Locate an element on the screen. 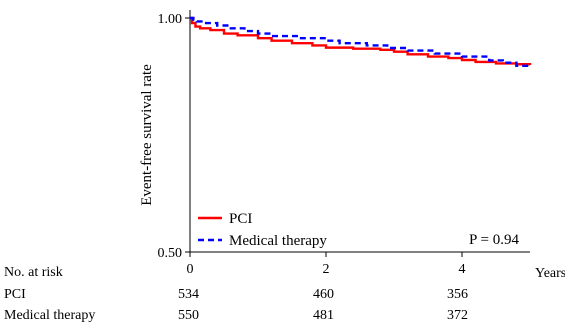 Image resolution: width=565 pixels, height=324 pixels. x-tick-label-1: 2 is located at coordinates (326, 269).